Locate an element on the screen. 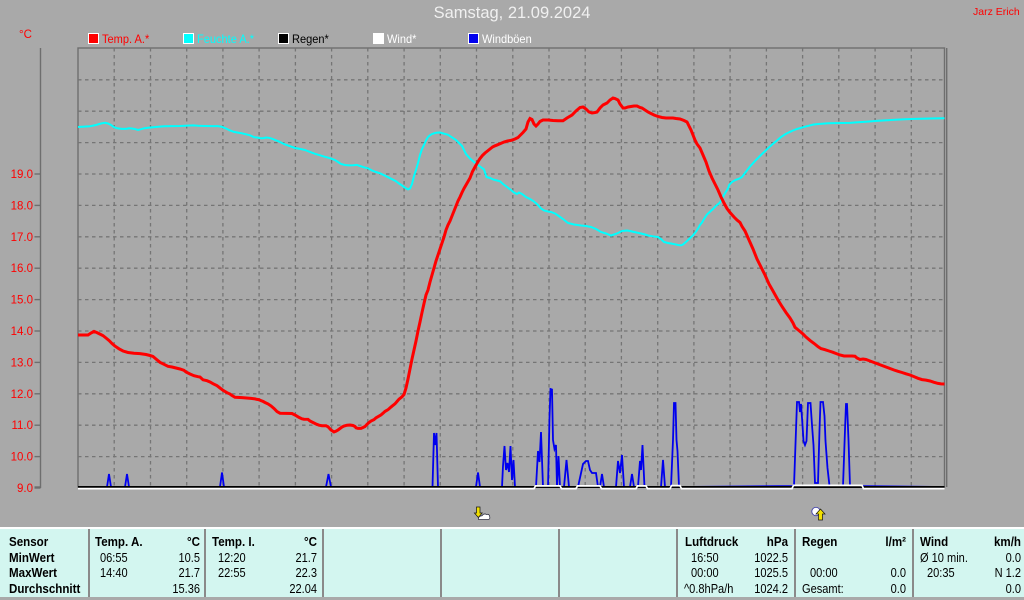  svg-text: 11.0 is located at coordinates (22, 426).